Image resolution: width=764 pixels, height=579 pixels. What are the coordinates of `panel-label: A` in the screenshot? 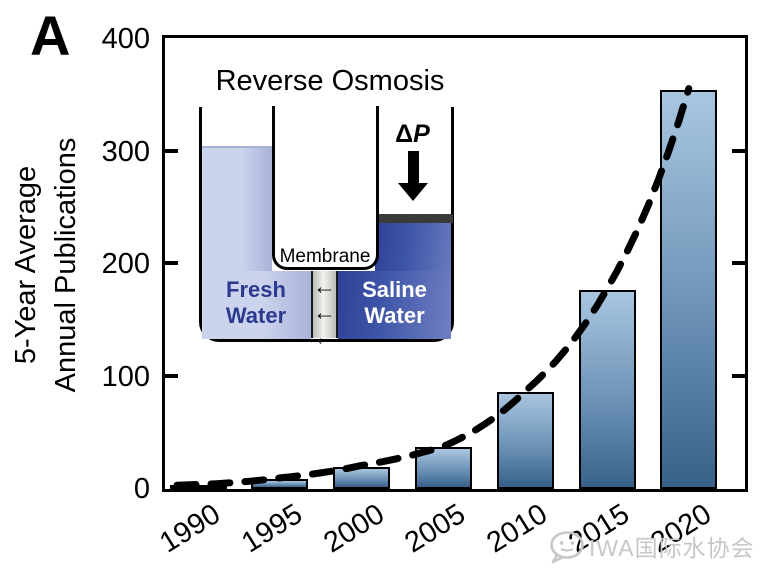 It's located at (50, 35).